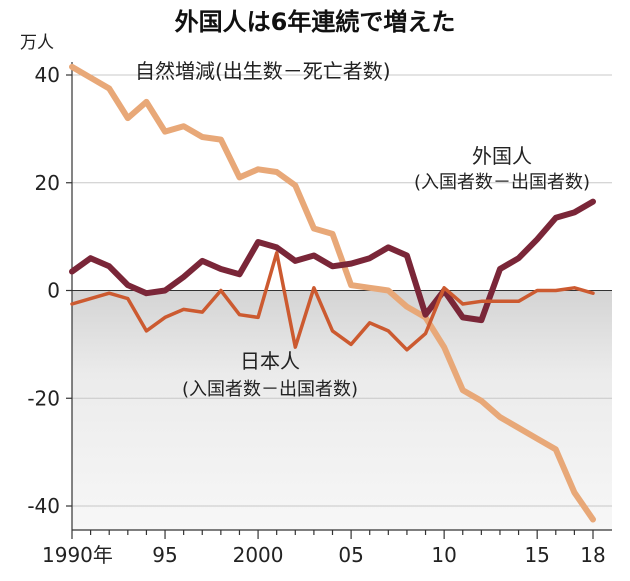  I want to click on x-tick-label: 1990年, so click(77, 555).